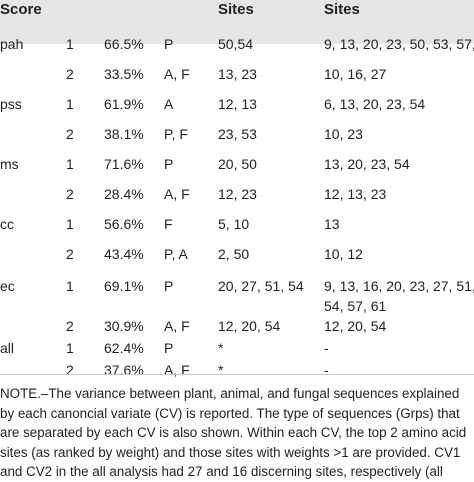 This screenshot has height=482, width=474. Describe the element at coordinates (124, 286) in the screenshot. I see `variance-cell: 69.1%` at that location.